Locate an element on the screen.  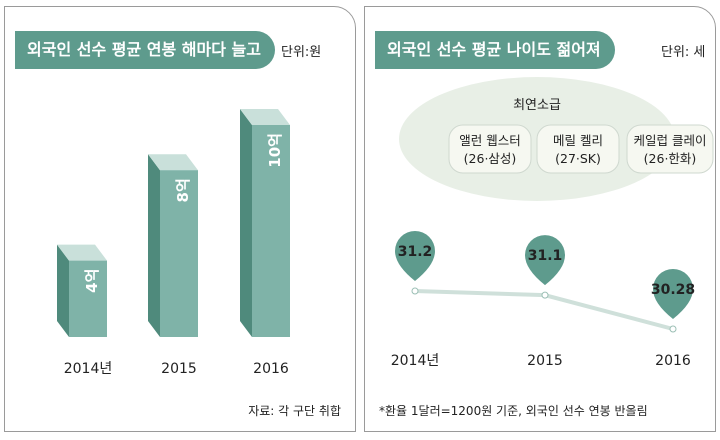
age-point-2: 31.1 is located at coordinates (545, 267).